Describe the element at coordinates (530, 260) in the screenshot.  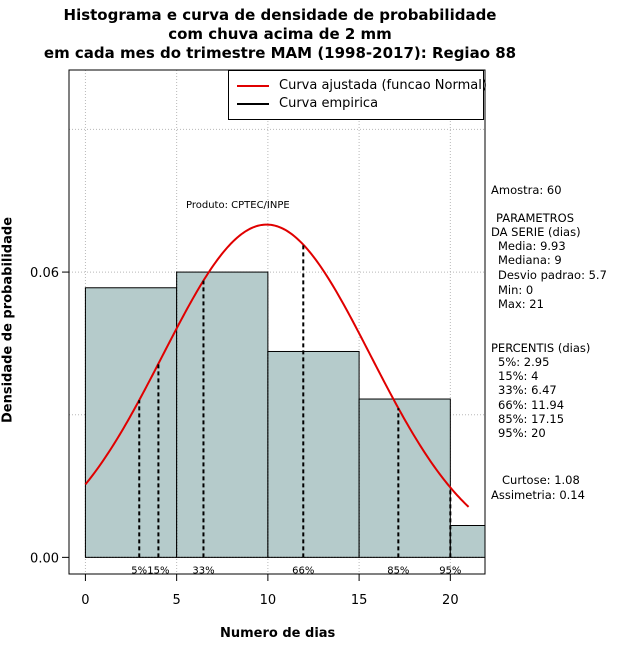
I see `stat-mediana: Mediana: 9` at that location.